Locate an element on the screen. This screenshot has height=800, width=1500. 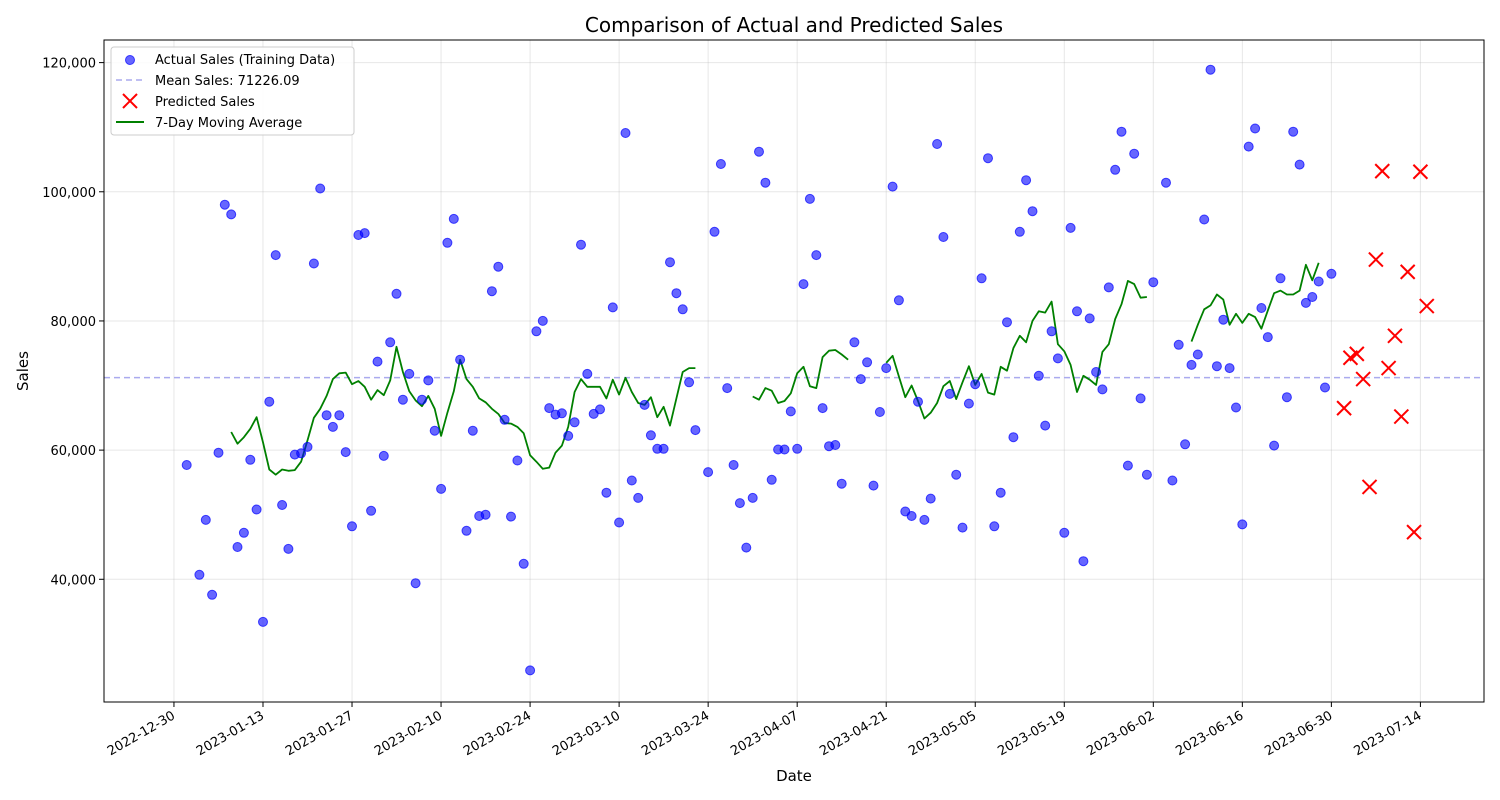
y-tick-label: 120,000 is located at coordinates (69, 64).